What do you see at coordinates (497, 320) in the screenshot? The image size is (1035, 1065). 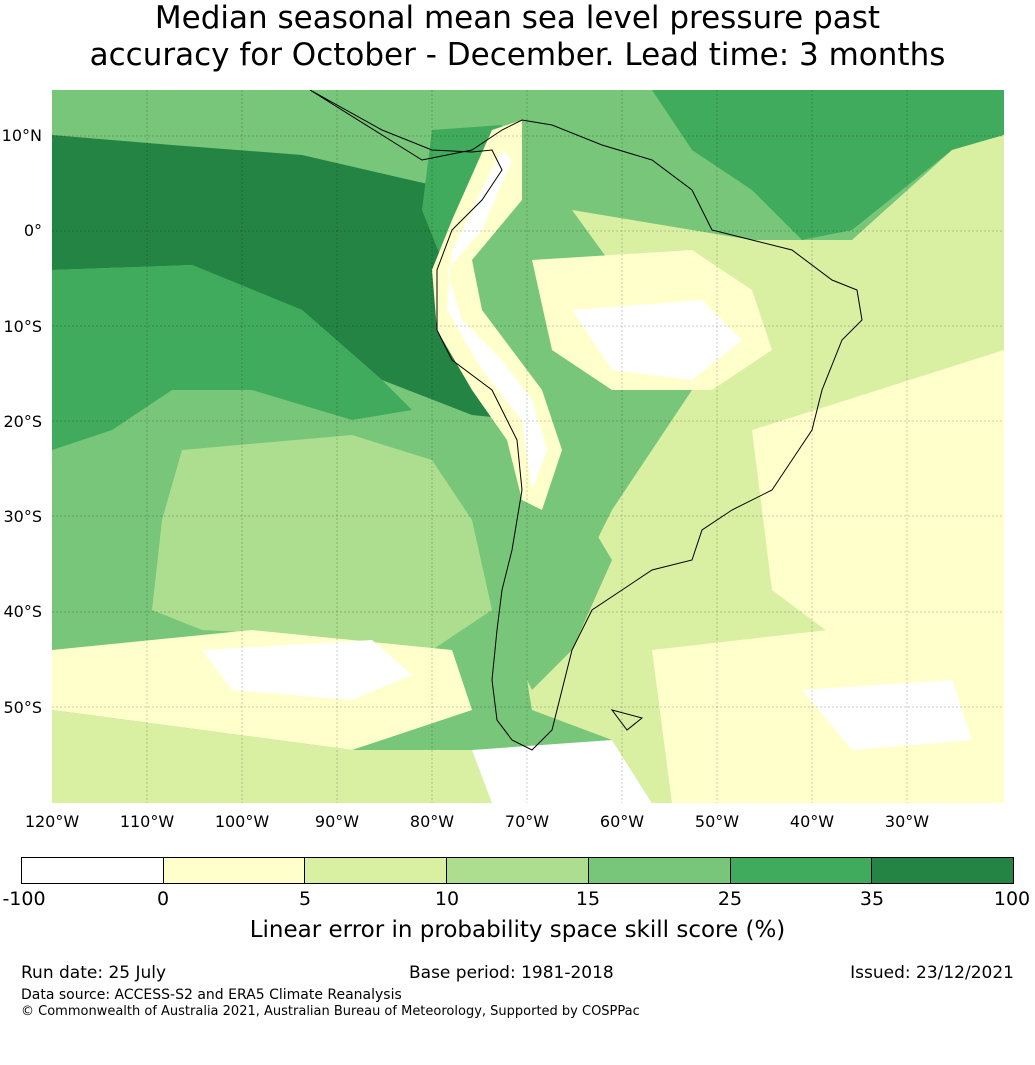 I see `region-negative-andes` at bounding box center [497, 320].